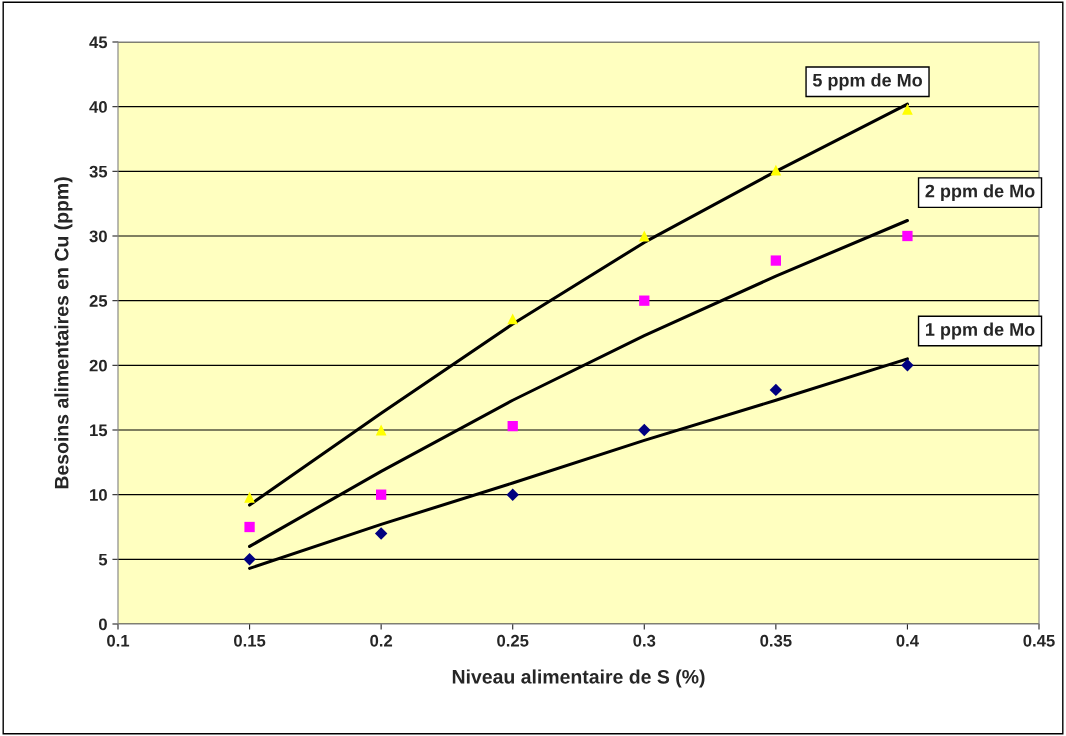  Describe the element at coordinates (776, 640) in the screenshot. I see `x-tick-label: 0.35` at that location.